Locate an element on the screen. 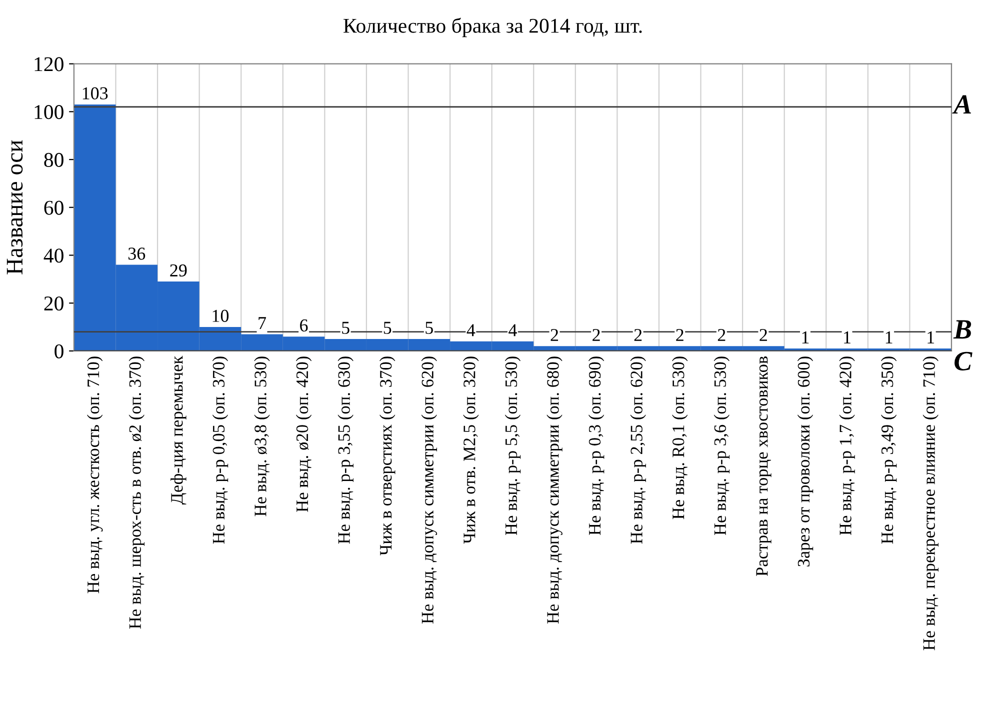  y-tick-label: 20 is located at coordinates (54, 303).